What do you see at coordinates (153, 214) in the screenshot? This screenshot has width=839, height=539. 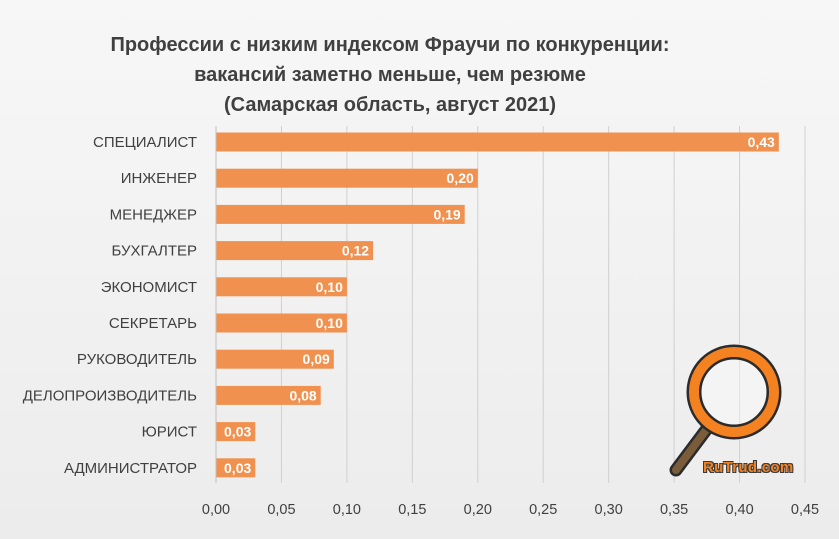 I see `category-label: МЕНЕДЖЕР` at bounding box center [153, 214].